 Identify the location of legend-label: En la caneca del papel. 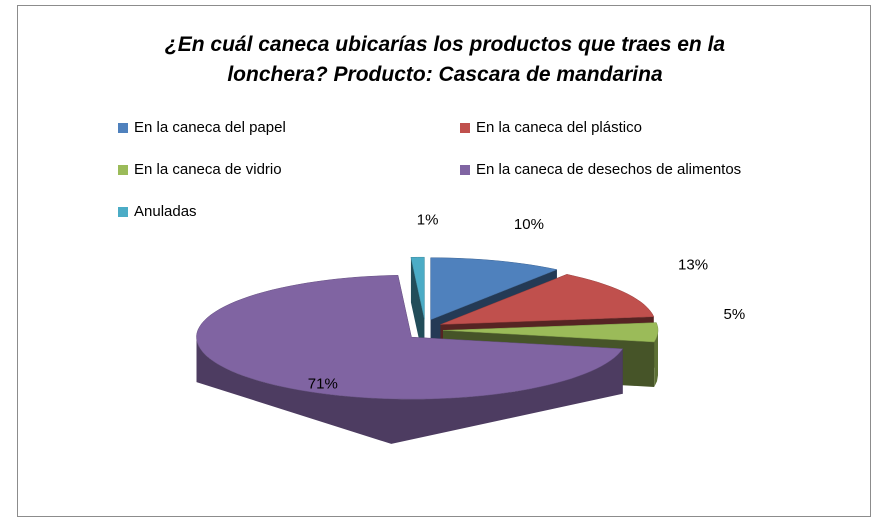
(210, 127).